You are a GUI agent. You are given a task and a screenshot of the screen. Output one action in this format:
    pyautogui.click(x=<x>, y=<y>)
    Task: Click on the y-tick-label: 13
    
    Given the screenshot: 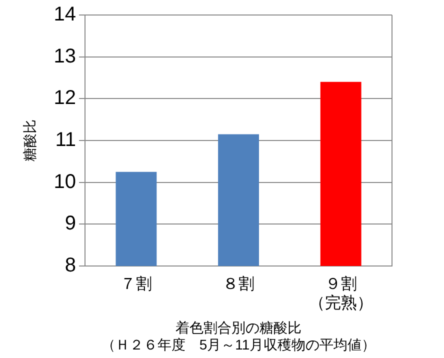 What is the action you would take?
    pyautogui.click(x=65, y=56)
    